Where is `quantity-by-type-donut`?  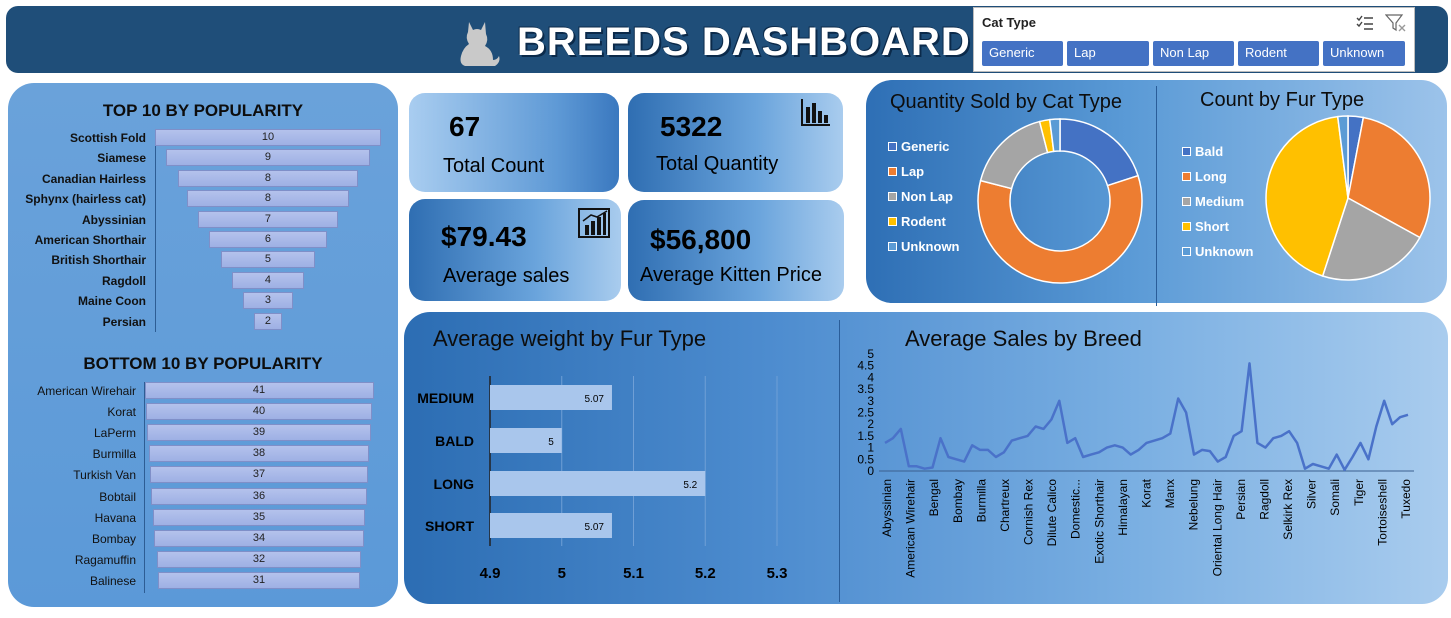 quantity-by-type-donut is located at coordinates (1060, 201).